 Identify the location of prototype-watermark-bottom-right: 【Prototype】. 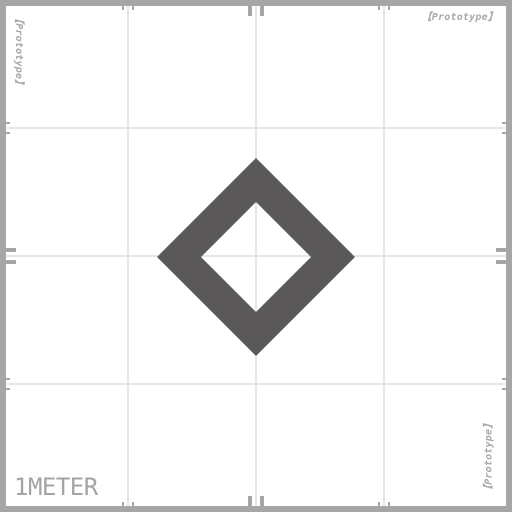
(488, 456).